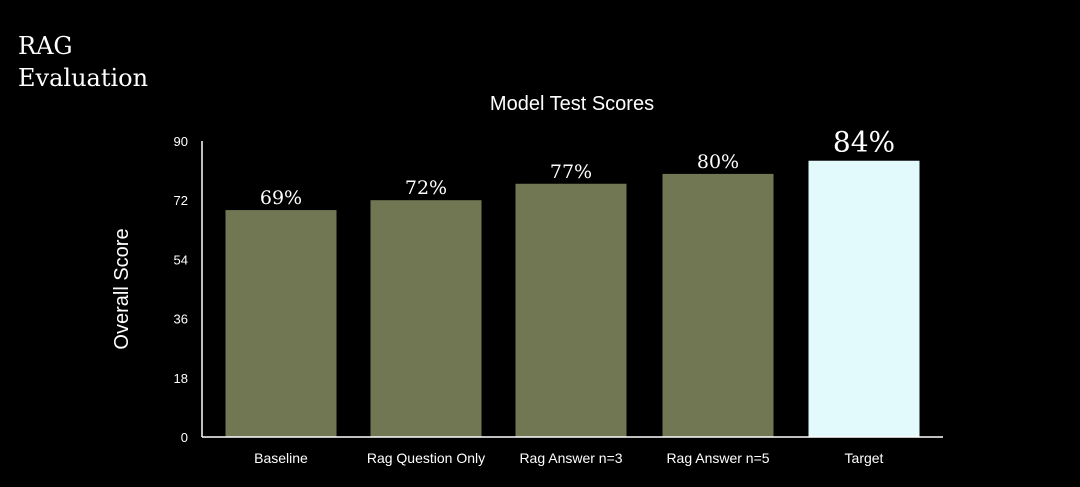 Image resolution: width=1080 pixels, height=487 pixels. Describe the element at coordinates (122, 288) in the screenshot. I see `y-axis-label: Overall Score` at that location.